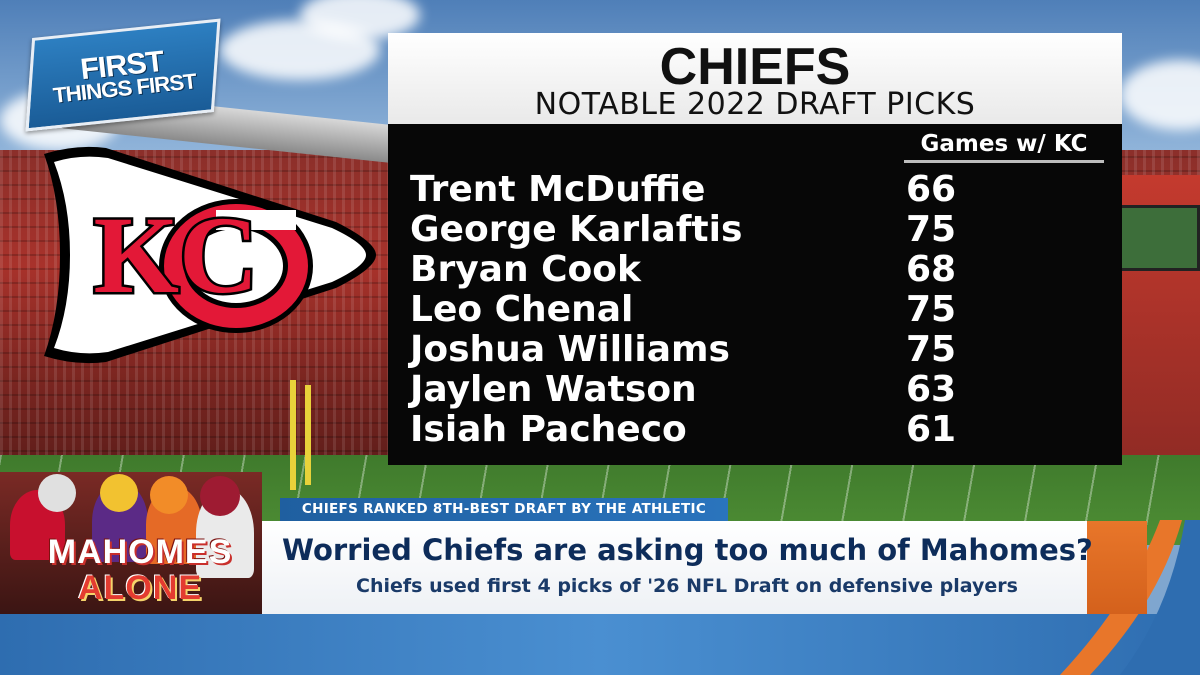 Image resolution: width=1200 pixels, height=675 pixels. Describe the element at coordinates (1004, 144) in the screenshot. I see `column-header-games: Games w/ KC` at that location.